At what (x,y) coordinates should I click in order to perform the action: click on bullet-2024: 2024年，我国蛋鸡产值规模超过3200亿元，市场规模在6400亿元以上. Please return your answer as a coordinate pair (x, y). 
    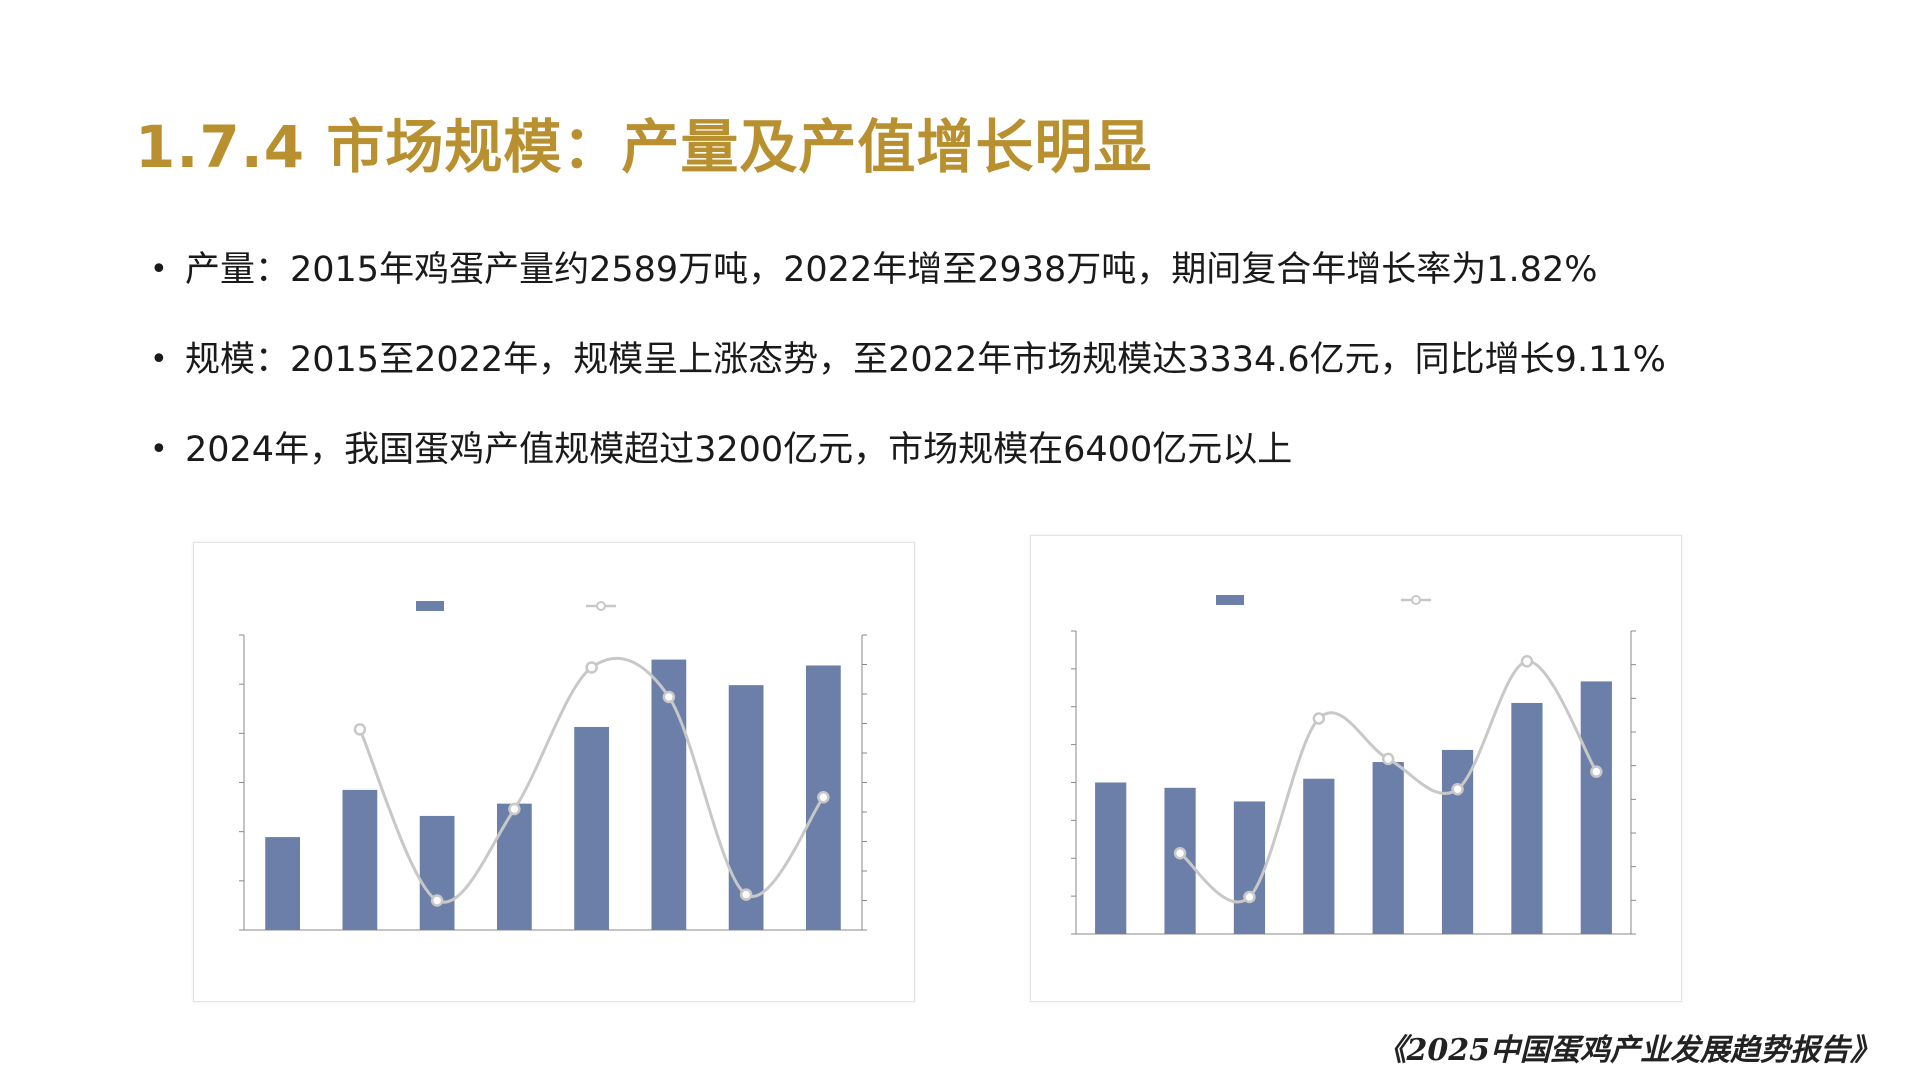
    Looking at the image, I should click on (908, 450).